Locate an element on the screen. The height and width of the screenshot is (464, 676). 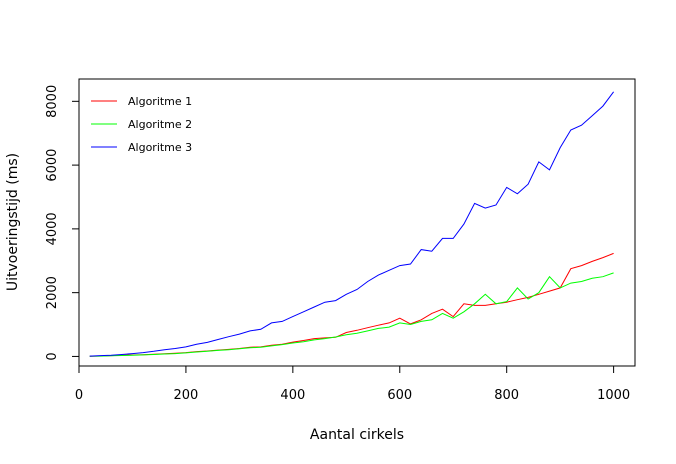
y-tick-label: 8000 is located at coordinates (52, 101).